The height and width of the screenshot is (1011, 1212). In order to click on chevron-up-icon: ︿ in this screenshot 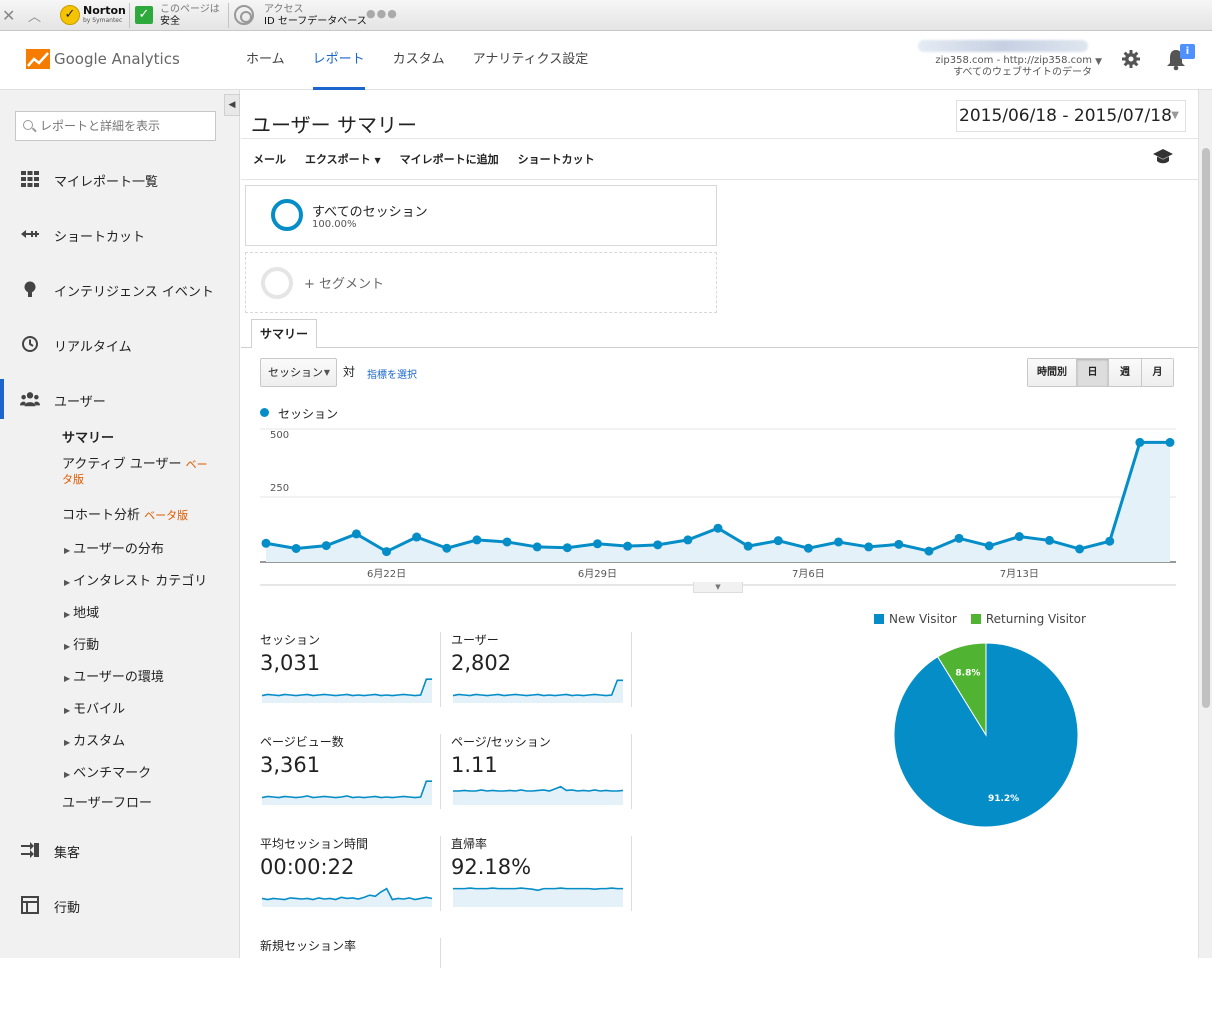, I will do `click(35, 17)`.